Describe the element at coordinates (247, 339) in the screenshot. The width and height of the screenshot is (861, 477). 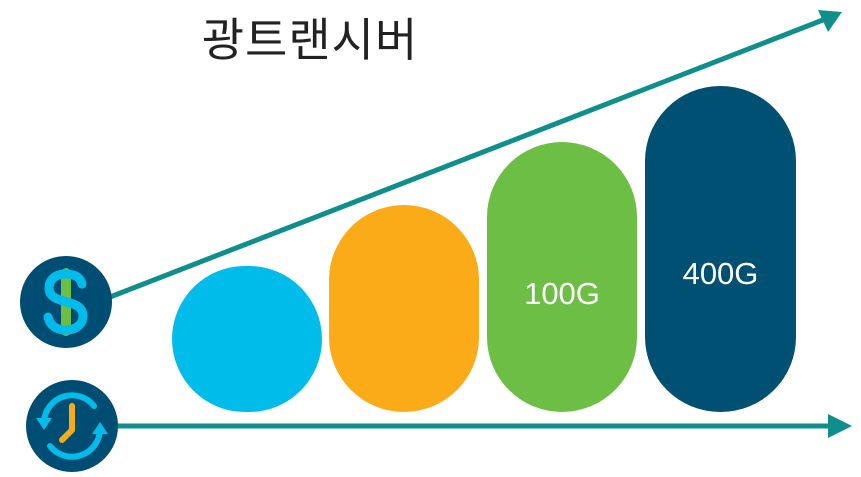
I see `stage-1-circle` at that location.